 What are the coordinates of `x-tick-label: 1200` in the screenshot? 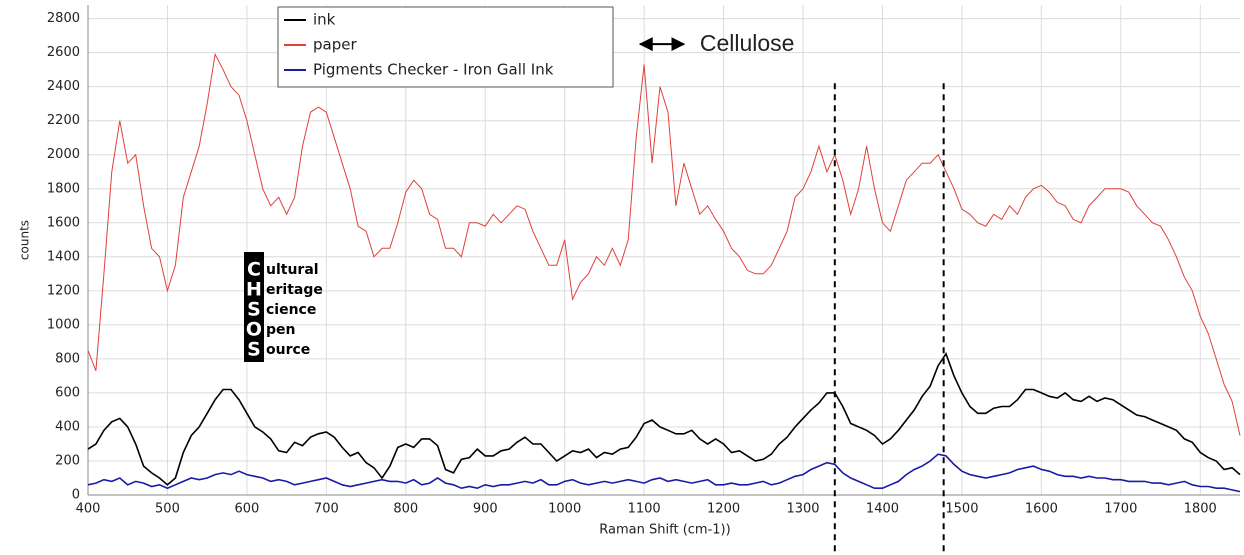 It's located at (723, 509).